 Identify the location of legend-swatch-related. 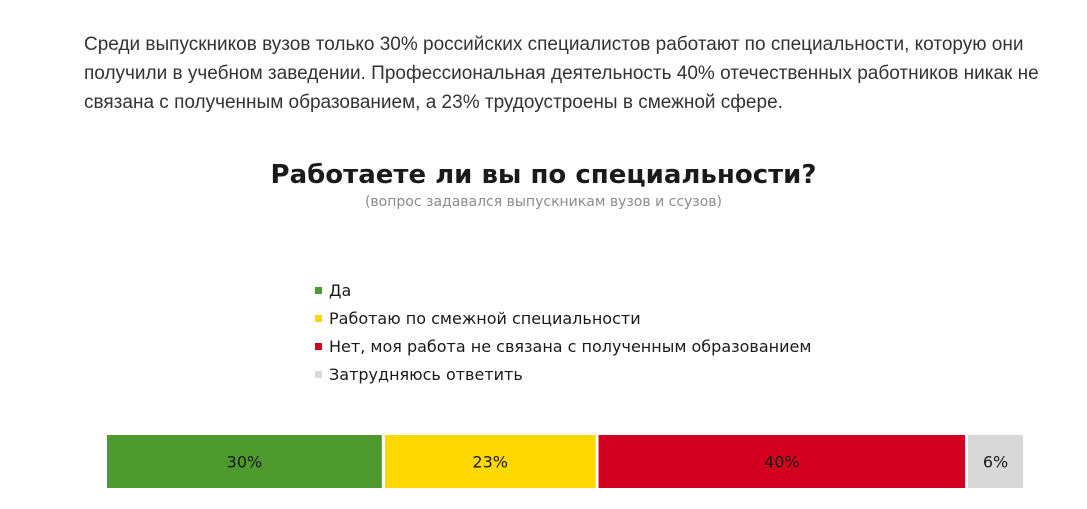
(318, 318).